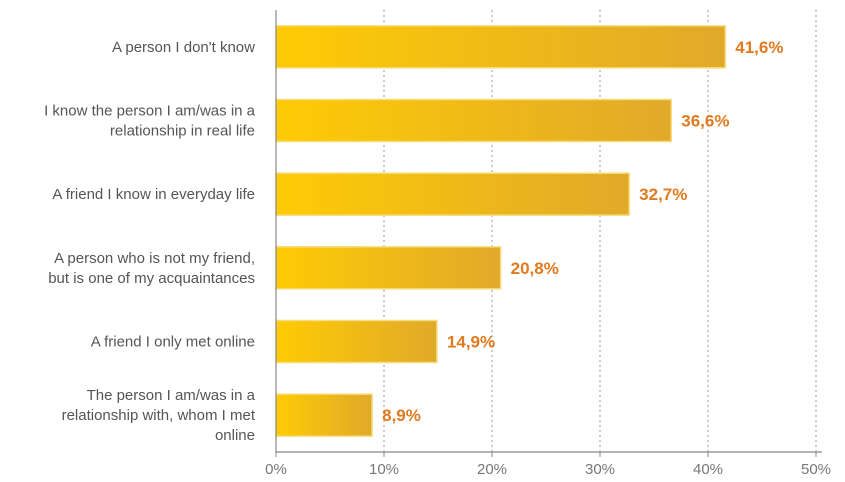  What do you see at coordinates (759, 47) in the screenshot?
I see `value-label: 41,6%` at bounding box center [759, 47].